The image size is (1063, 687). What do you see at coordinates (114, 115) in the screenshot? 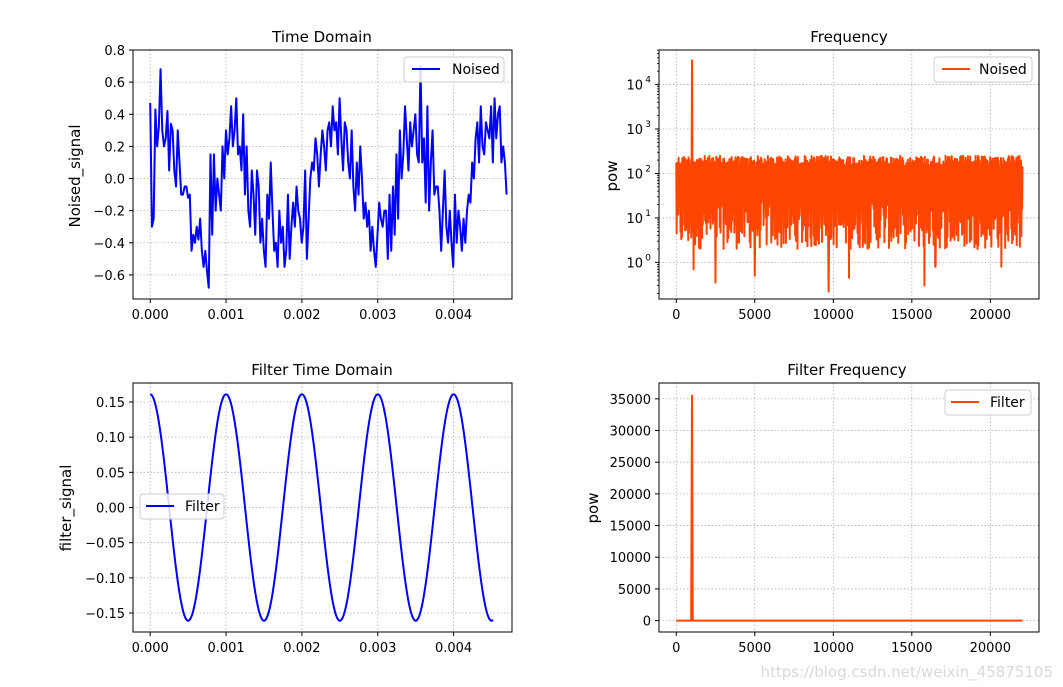
I see `y-tick-label: 0.4` at bounding box center [114, 115].